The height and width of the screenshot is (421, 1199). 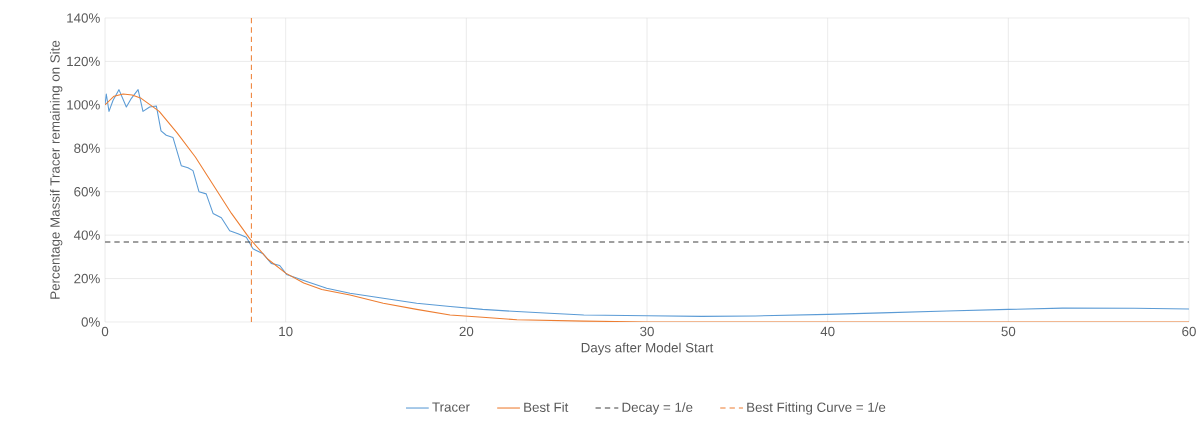 What do you see at coordinates (86, 235) in the screenshot?
I see `y-tick-label: 40%` at bounding box center [86, 235].